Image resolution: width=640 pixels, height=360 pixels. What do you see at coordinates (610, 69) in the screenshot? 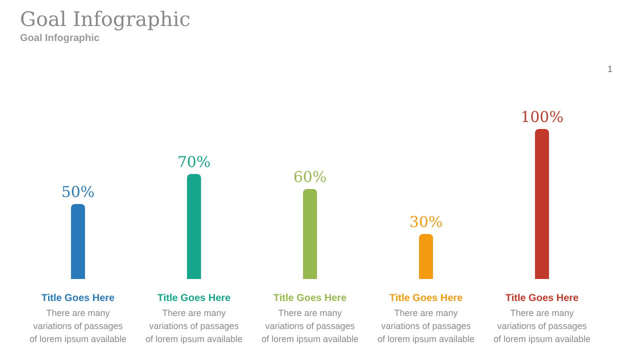
I see `text: 1` at bounding box center [610, 69].